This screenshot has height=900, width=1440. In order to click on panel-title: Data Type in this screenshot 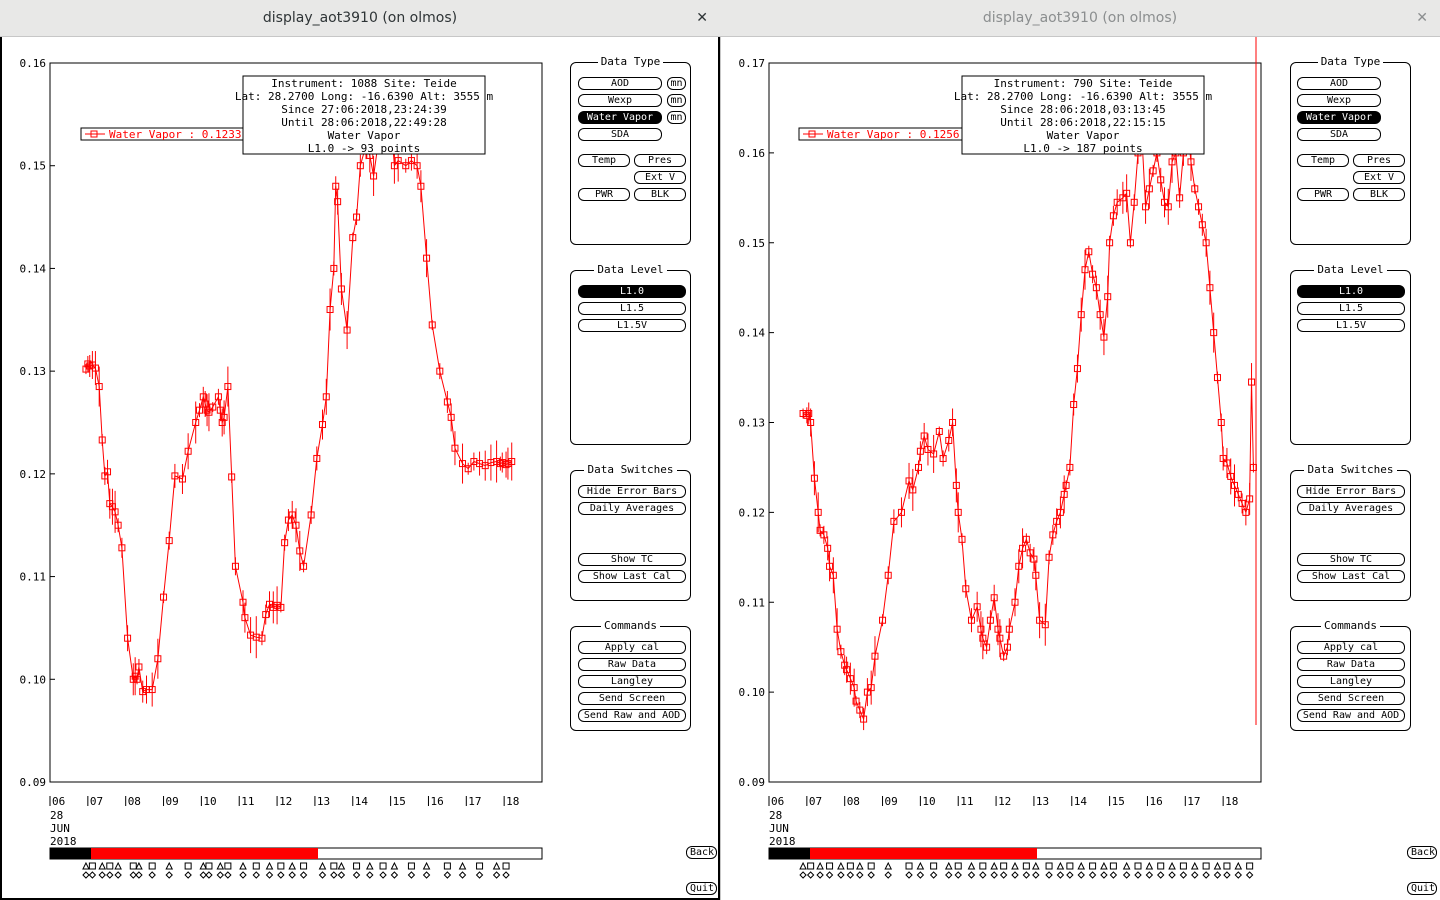, I will do `click(1350, 61)`.